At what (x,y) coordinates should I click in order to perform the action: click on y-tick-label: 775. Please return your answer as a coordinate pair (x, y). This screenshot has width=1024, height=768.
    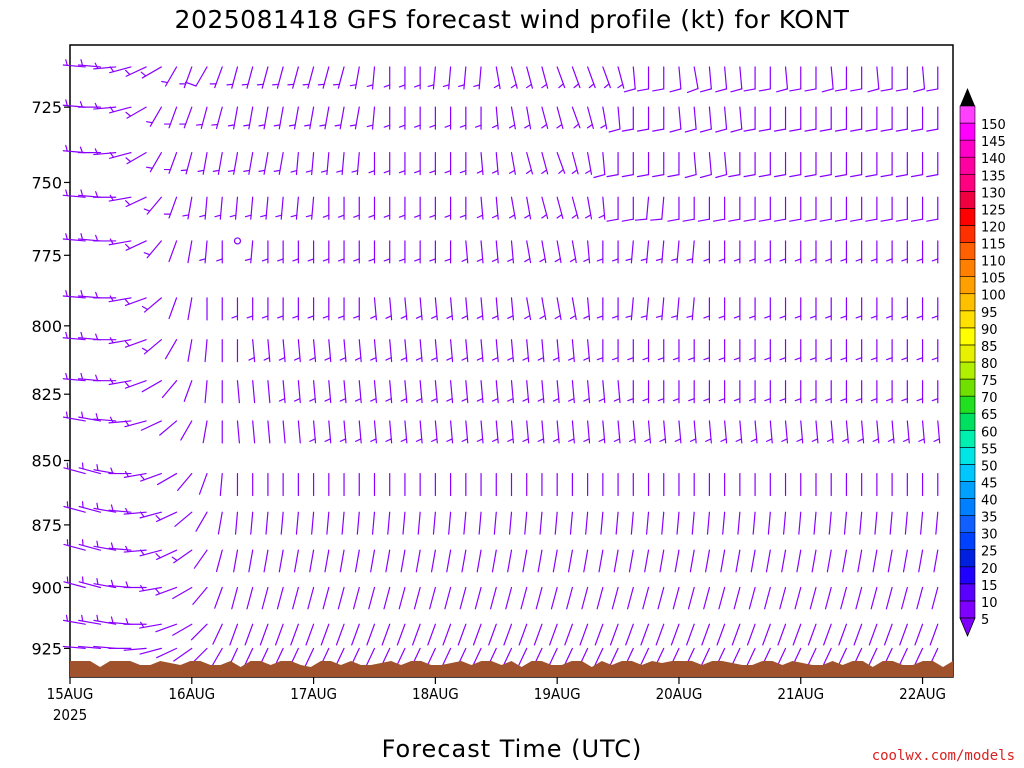
    Looking at the image, I should click on (46, 255).